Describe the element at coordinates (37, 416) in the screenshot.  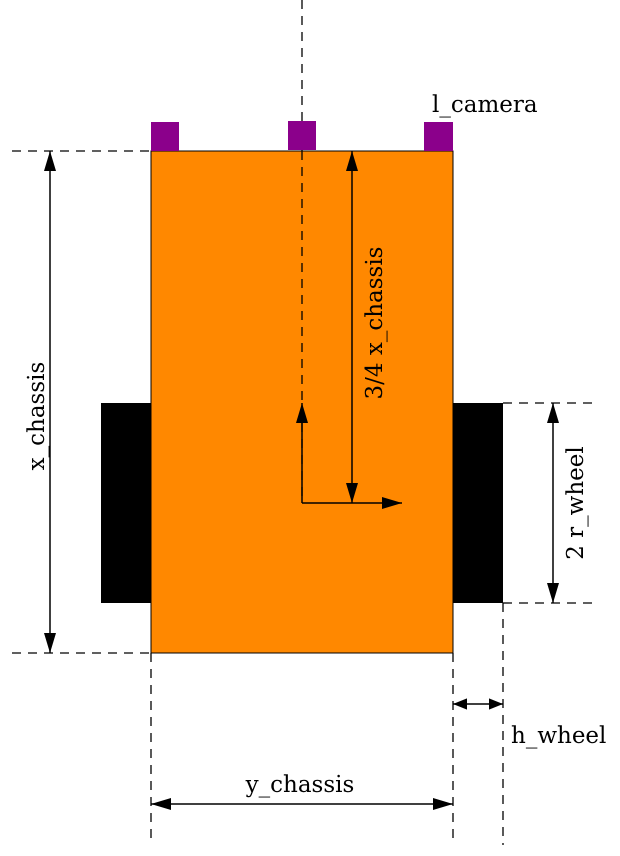
I see `x-chassis-label: x_chassis` at that location.